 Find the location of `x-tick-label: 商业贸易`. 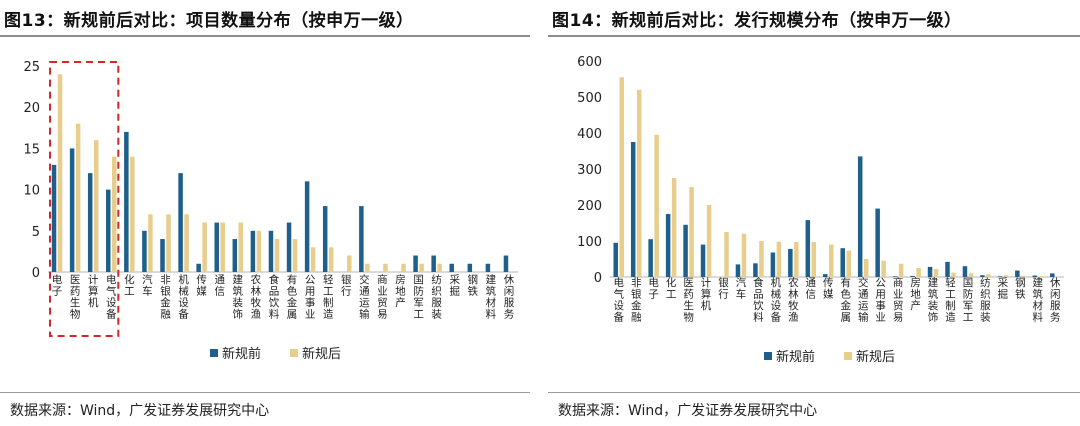

x-tick-label: 商业贸易 is located at coordinates (898, 300).